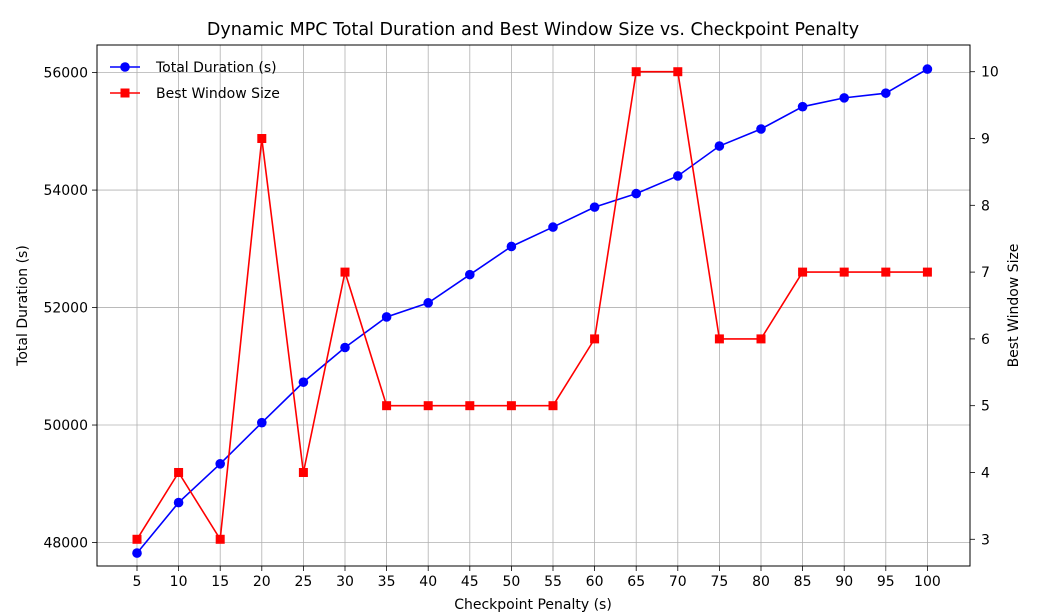 Image resolution: width=1043 pixels, height=613 pixels. I want to click on x-tick-label: 80, so click(761, 582).